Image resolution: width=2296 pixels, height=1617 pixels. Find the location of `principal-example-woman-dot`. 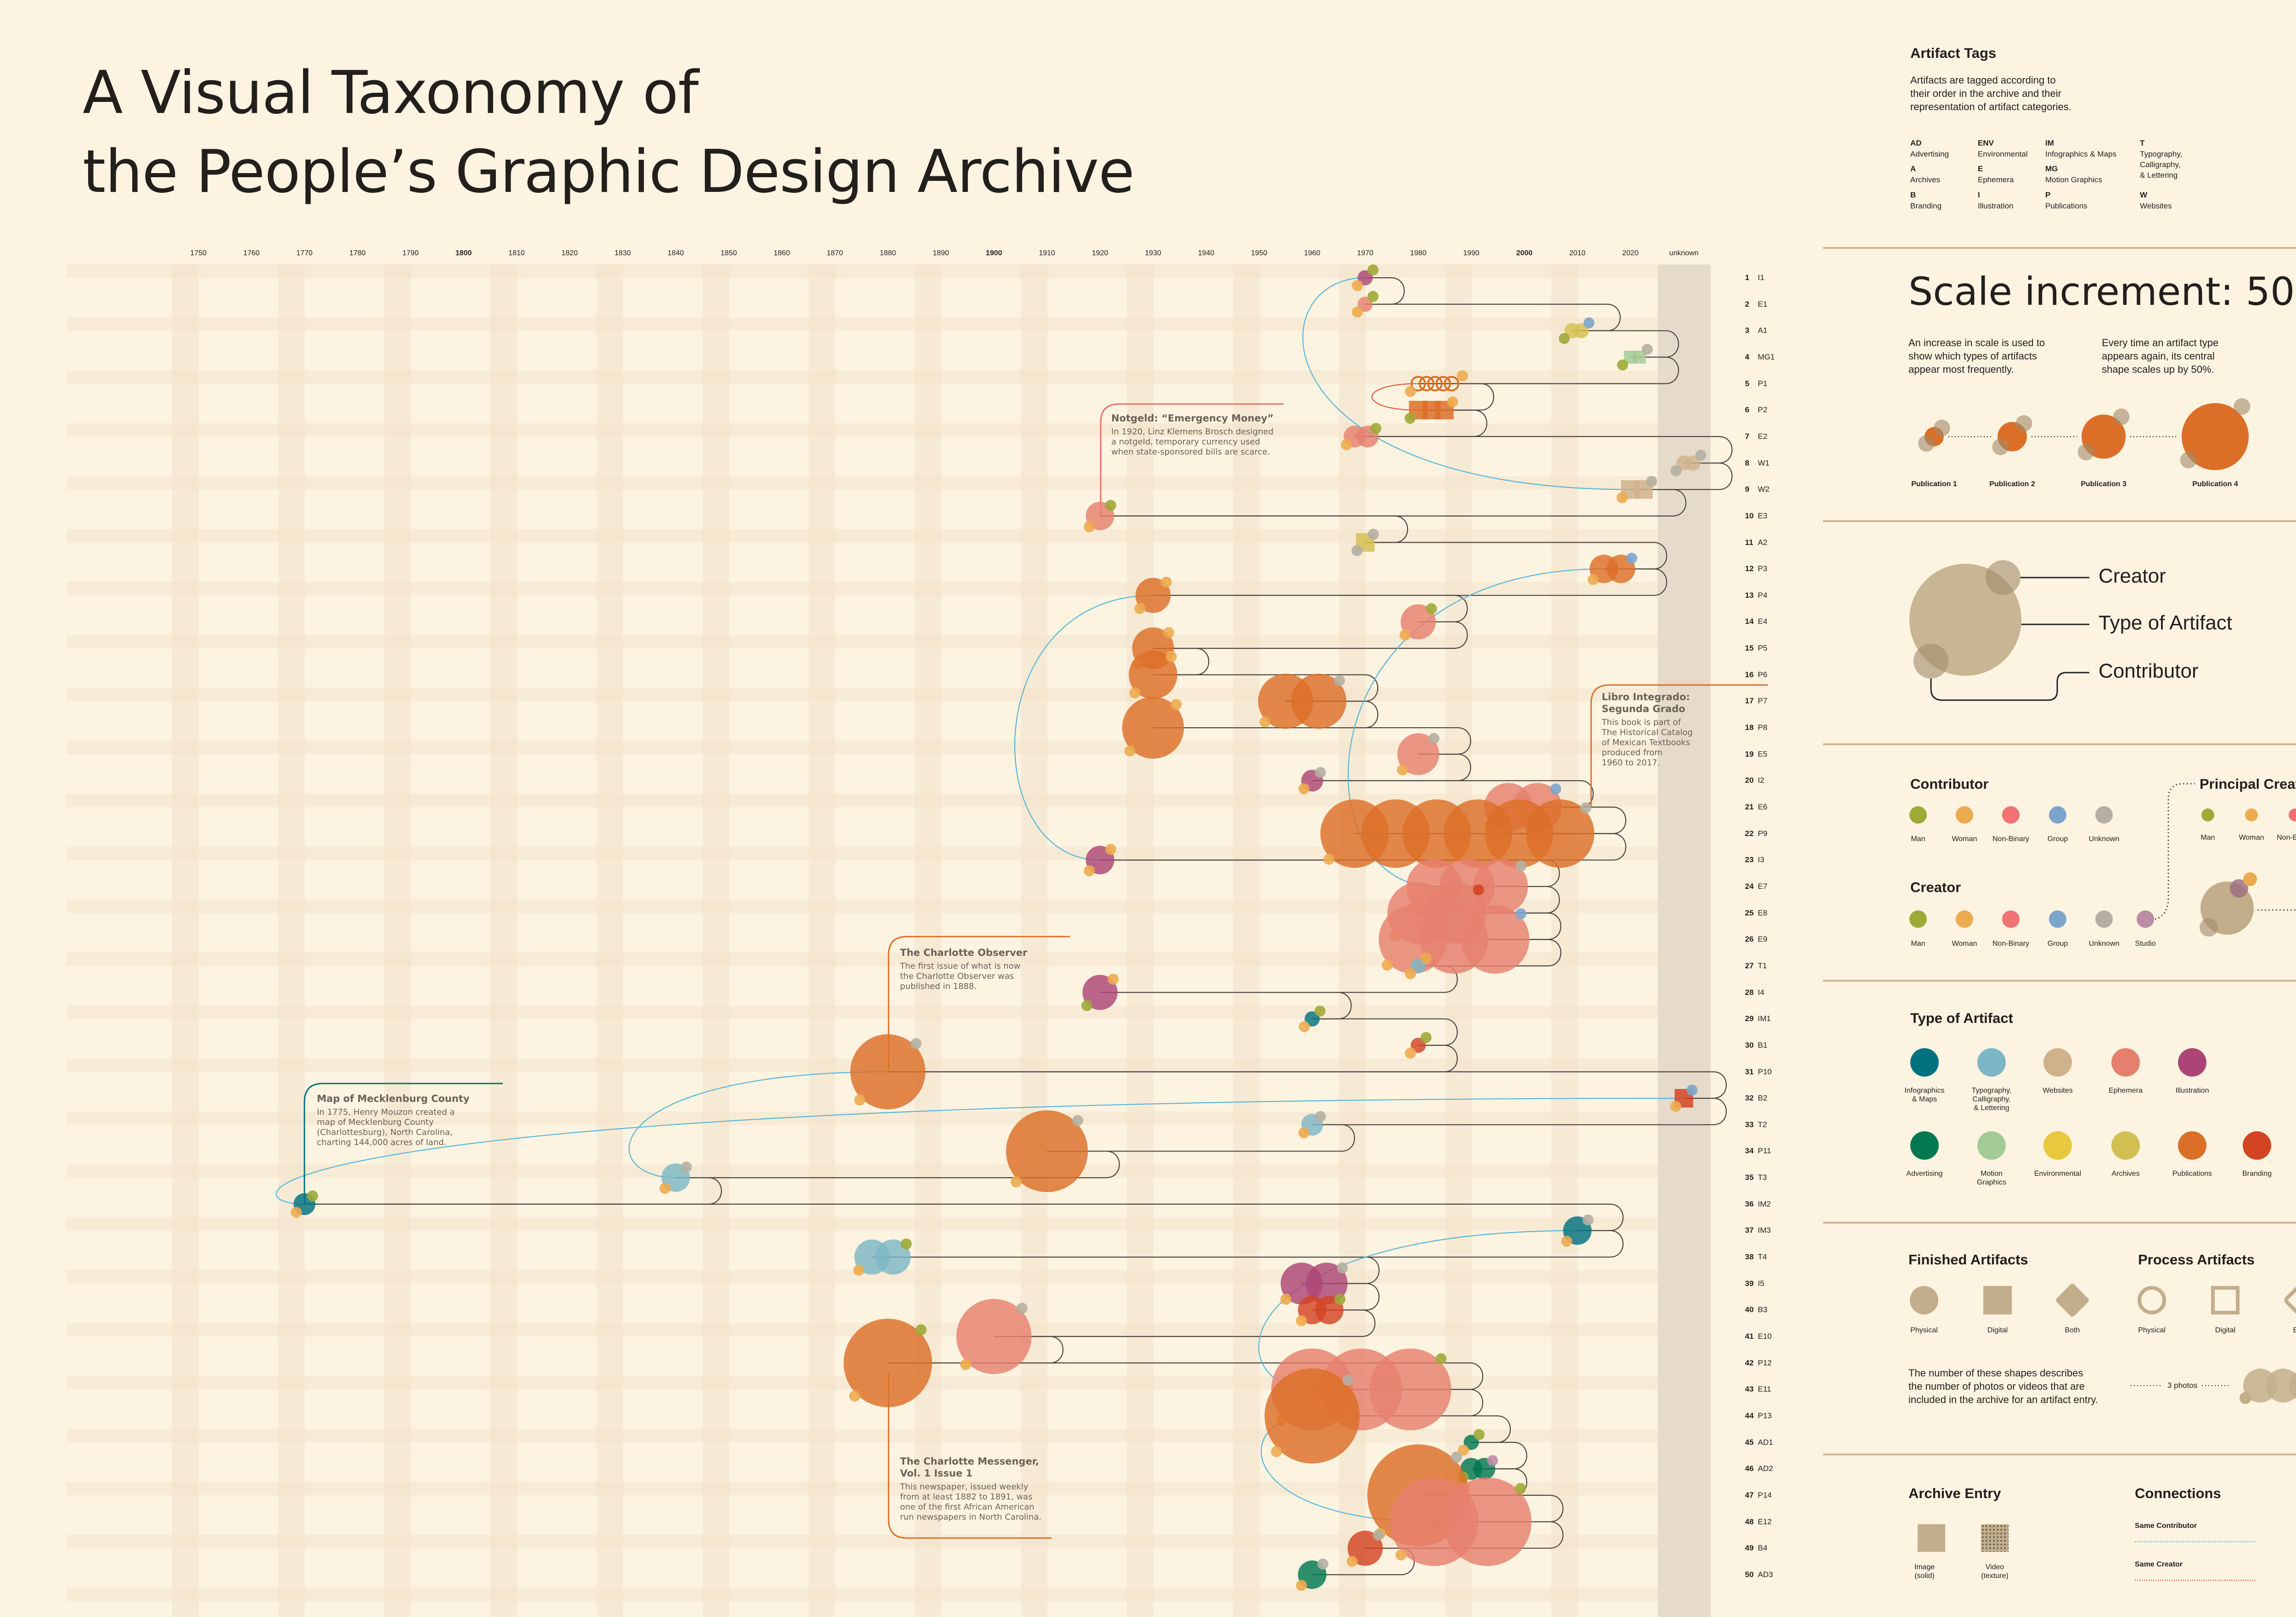

principal-example-woman-dot is located at coordinates (2250, 879).